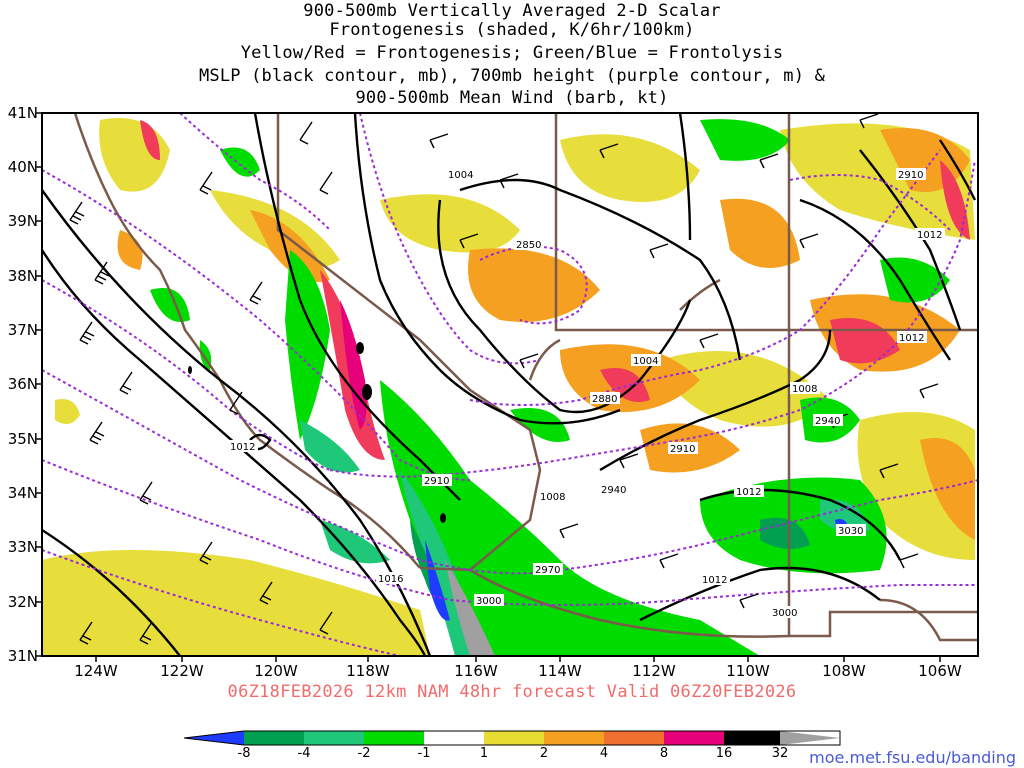 This screenshot has height=768, width=1024. Describe the element at coordinates (476, 671) in the screenshot. I see `lon-label: 116W` at that location.